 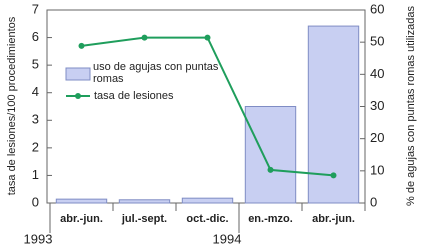 I want to click on y2-tick-label: 50, so click(x=377, y=41).